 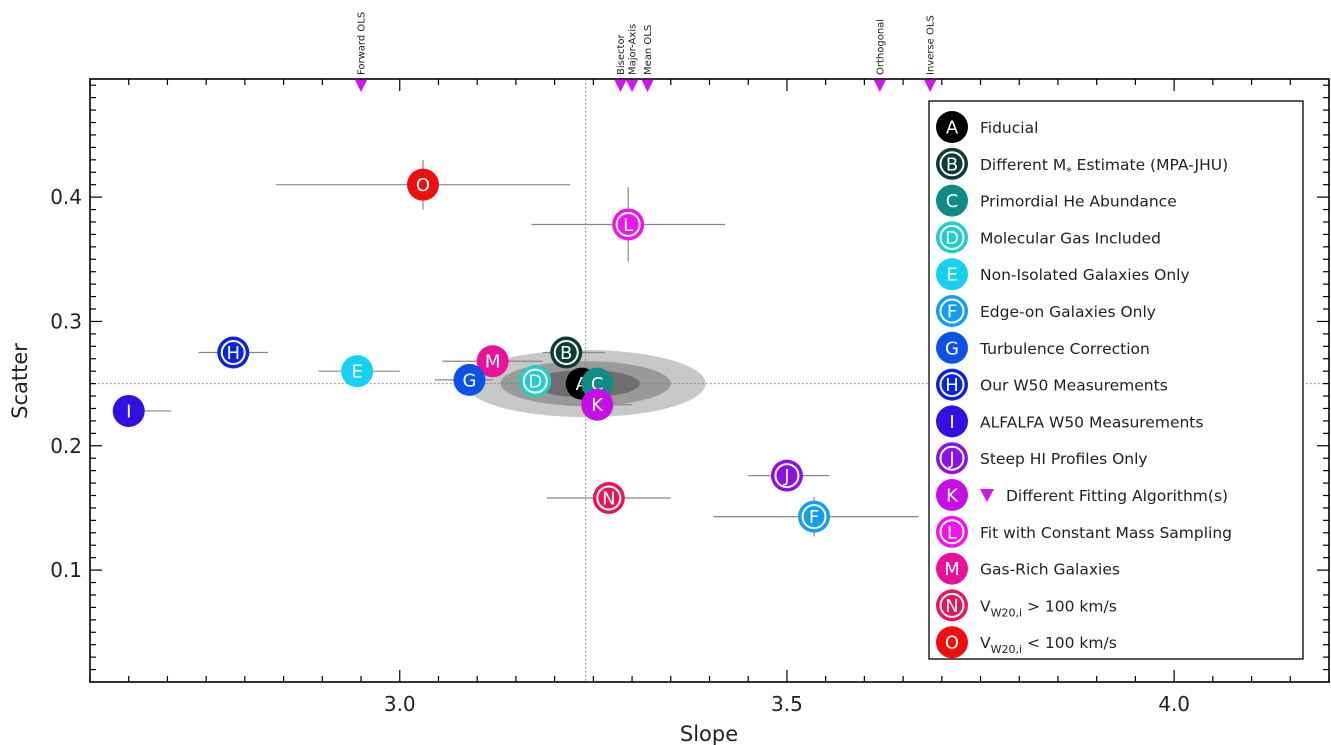 I want to click on legend-marker-O-circle, so click(x=952, y=642).